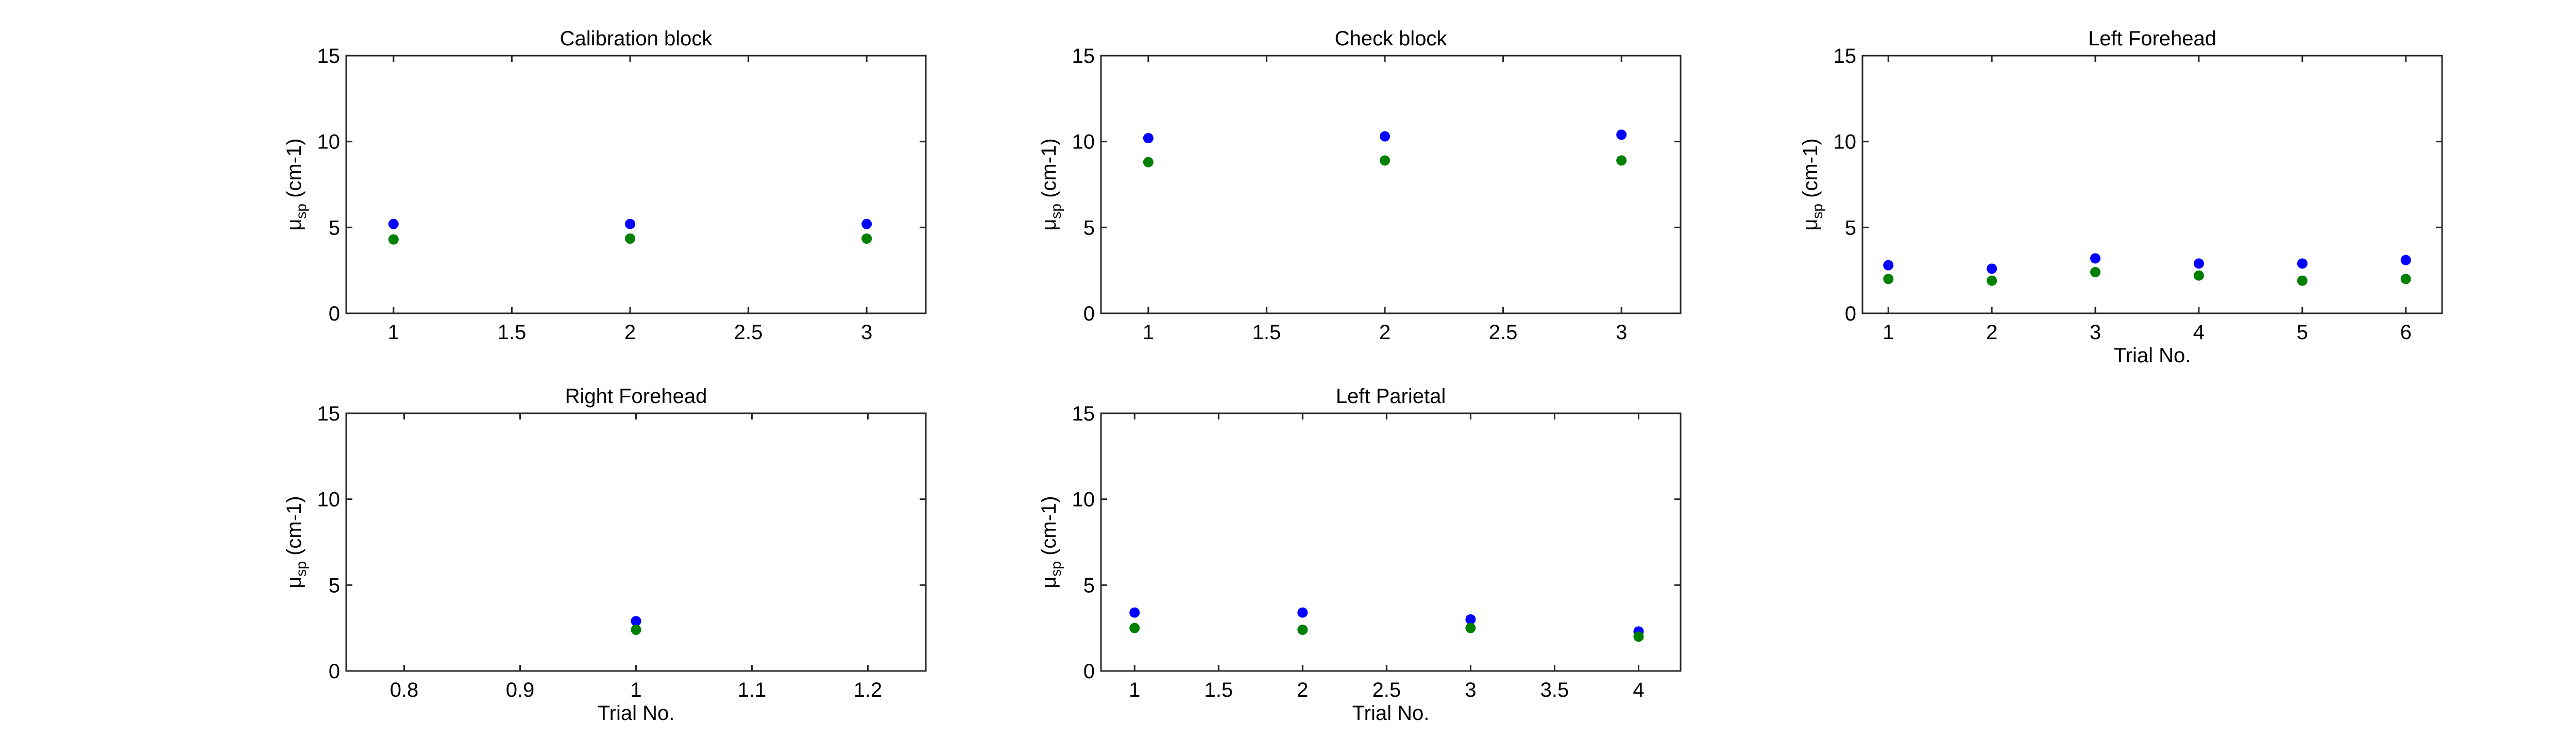 The image size is (2576, 756). What do you see at coordinates (636, 396) in the screenshot?
I see `chart-title: Right Forehead` at bounding box center [636, 396].